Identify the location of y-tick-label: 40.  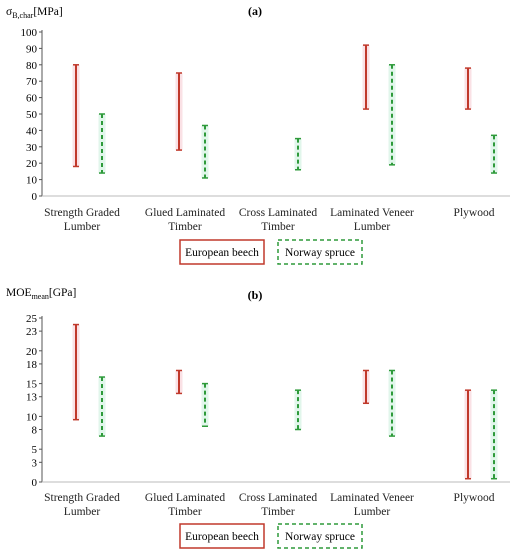
(32, 131).